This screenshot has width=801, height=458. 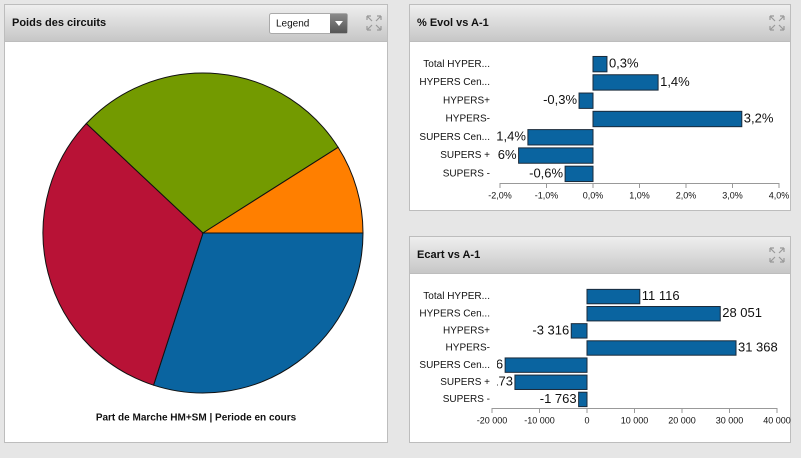 What do you see at coordinates (661, 295) in the screenshot?
I see `value-label: 11 116` at bounding box center [661, 295].